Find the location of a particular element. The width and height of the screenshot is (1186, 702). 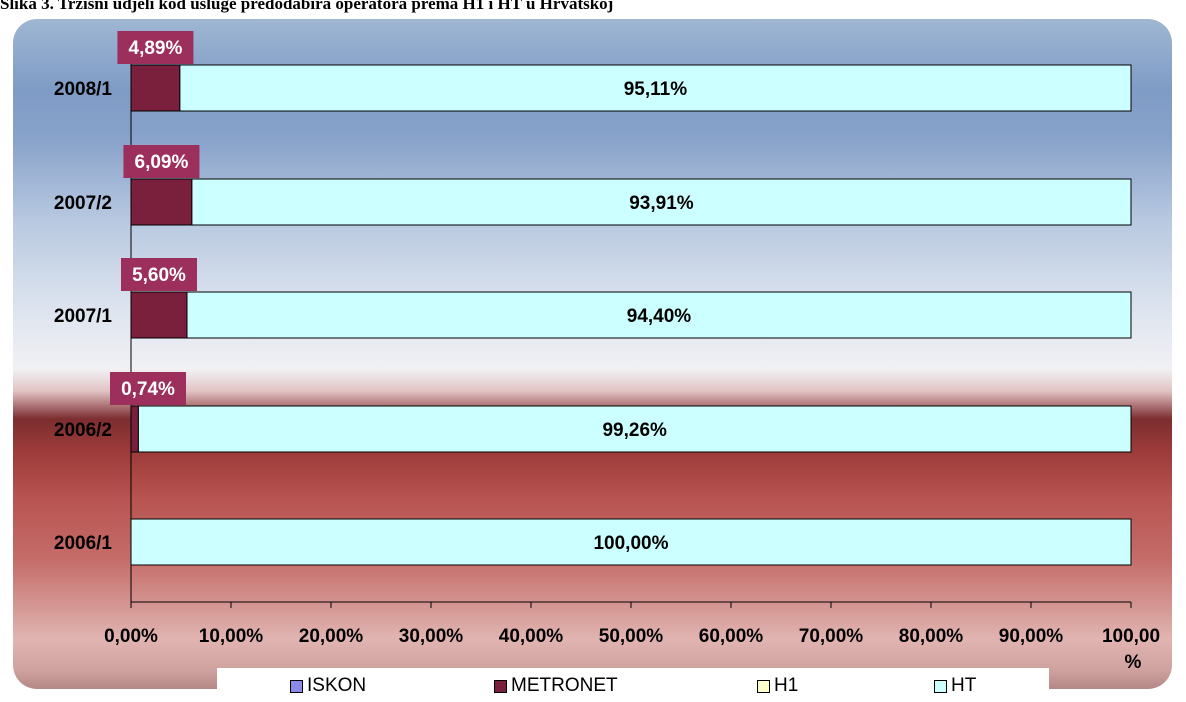

category-label: 2006/2 is located at coordinates (83, 430).